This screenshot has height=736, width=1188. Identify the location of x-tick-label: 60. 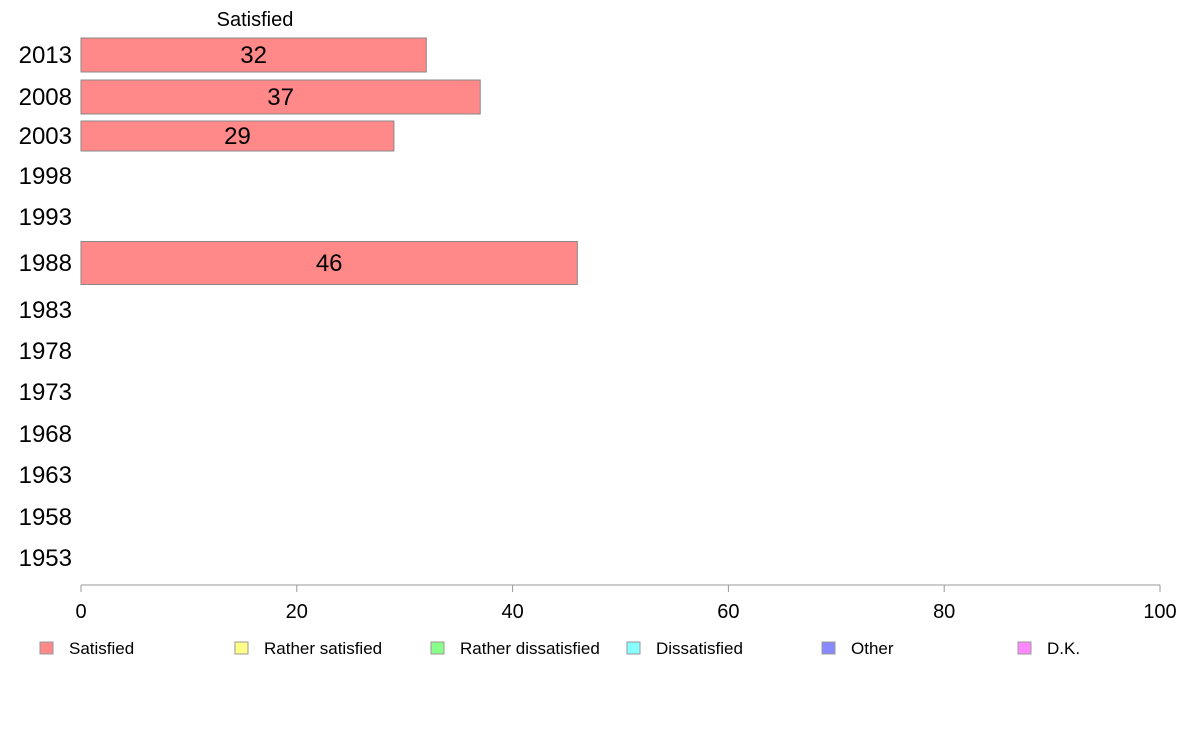
(728, 612).